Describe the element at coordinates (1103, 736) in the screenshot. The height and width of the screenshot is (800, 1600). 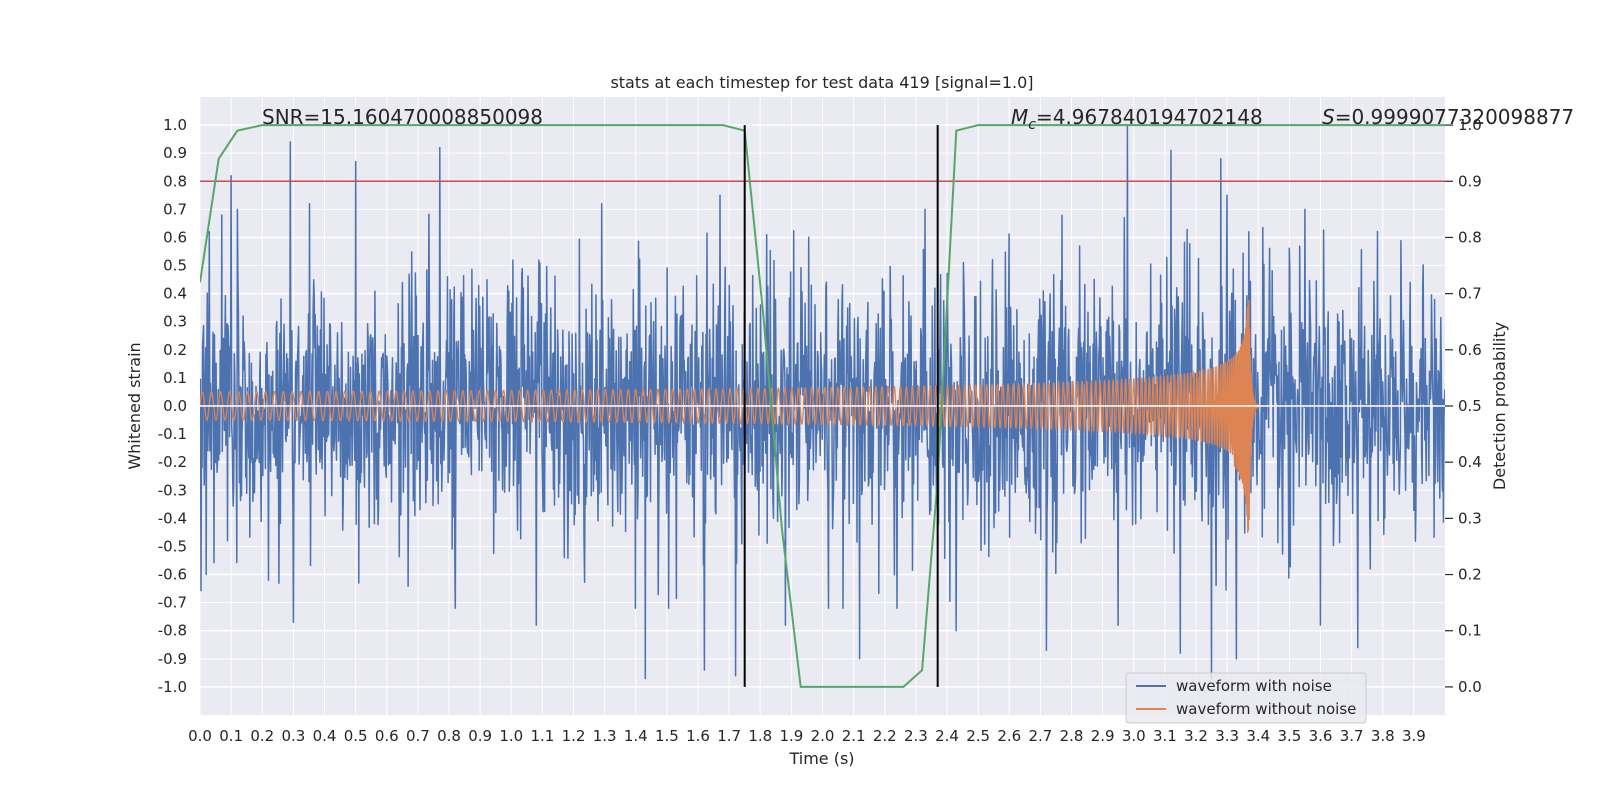
I see `x-tick-label: 2.9` at that location.